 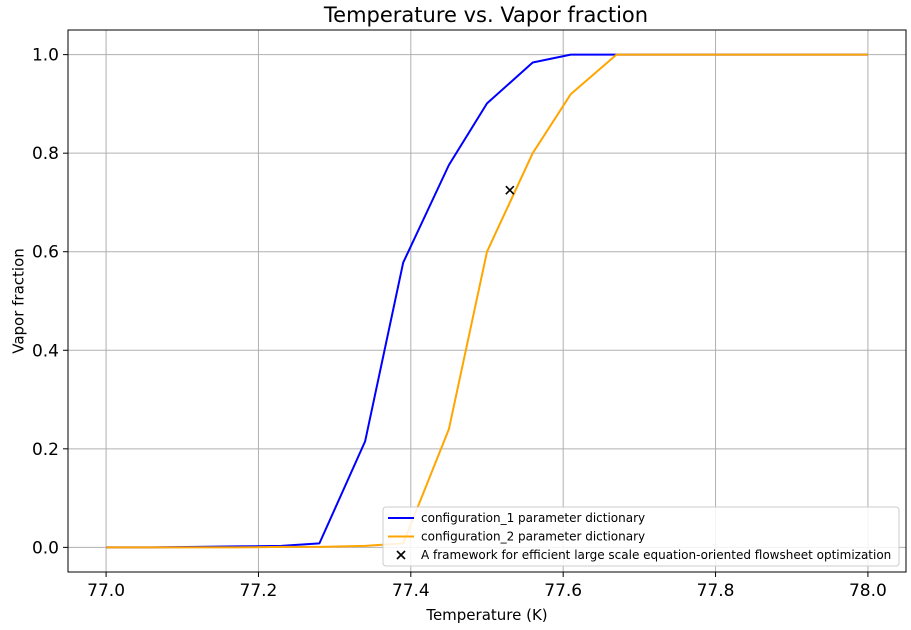 I want to click on x-tick-label-0: 77.0, so click(x=106, y=591).